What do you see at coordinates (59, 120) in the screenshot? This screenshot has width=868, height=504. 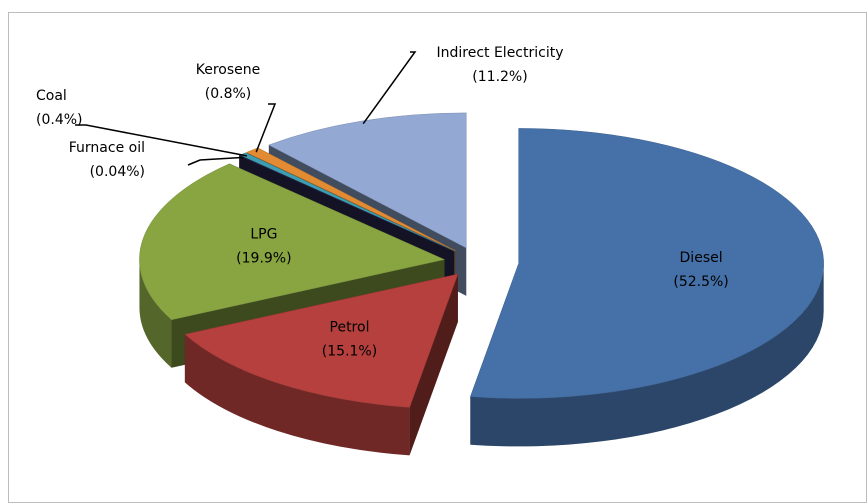 I see `slice-value-label: (0.4%)` at bounding box center [59, 120].